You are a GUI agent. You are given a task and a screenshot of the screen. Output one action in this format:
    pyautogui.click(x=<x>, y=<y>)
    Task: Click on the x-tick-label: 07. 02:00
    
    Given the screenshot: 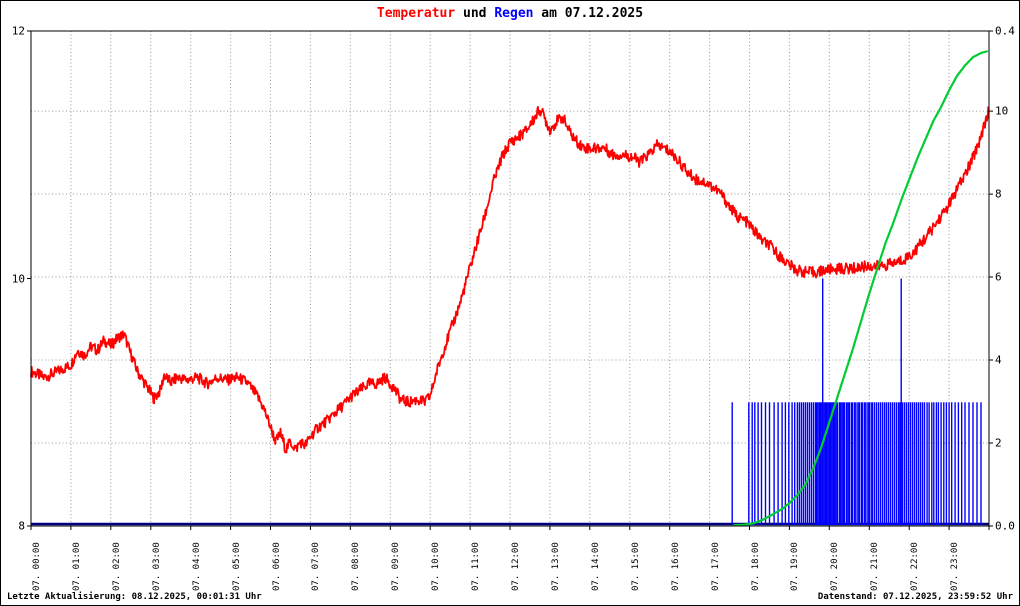 What is the action you would take?
    pyautogui.click(x=116, y=566)
    